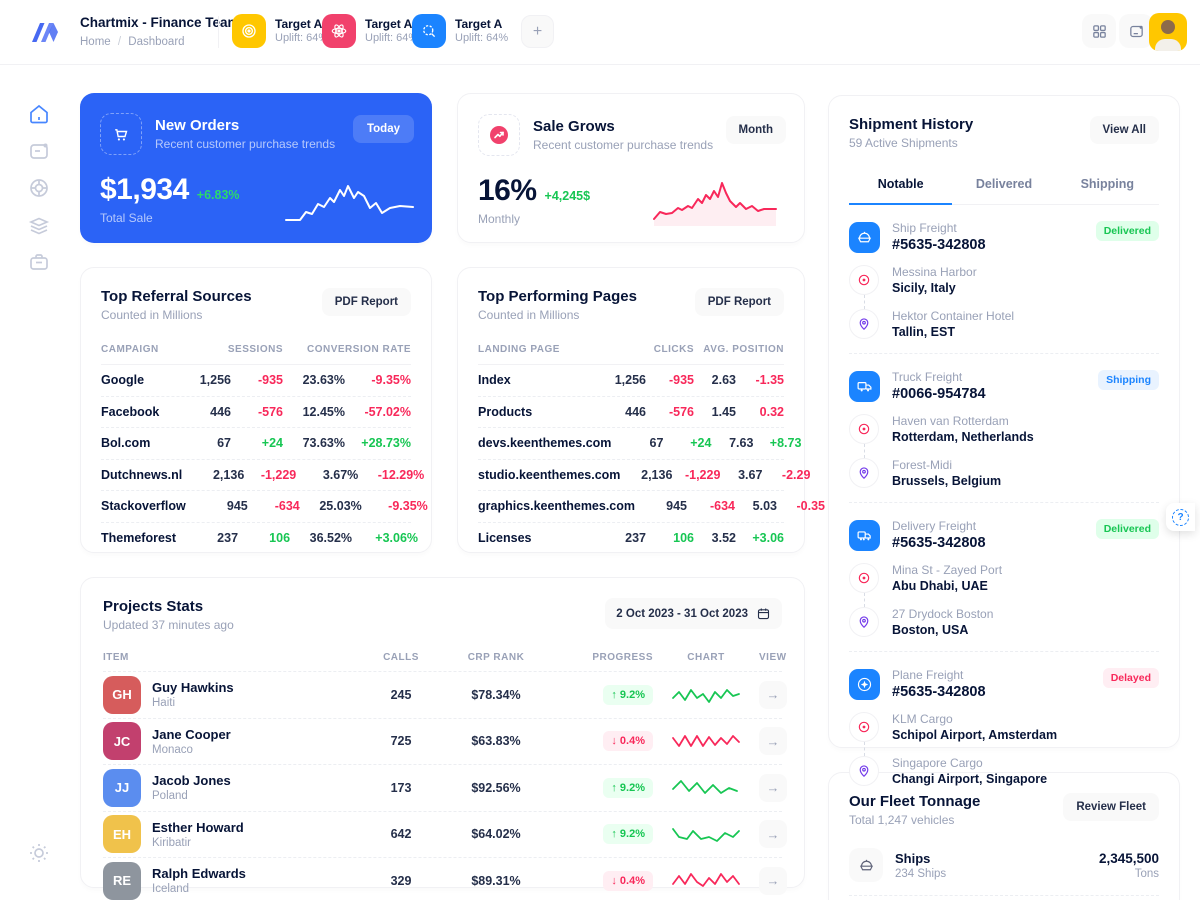  I want to click on add-target-button: +, so click(537, 31).